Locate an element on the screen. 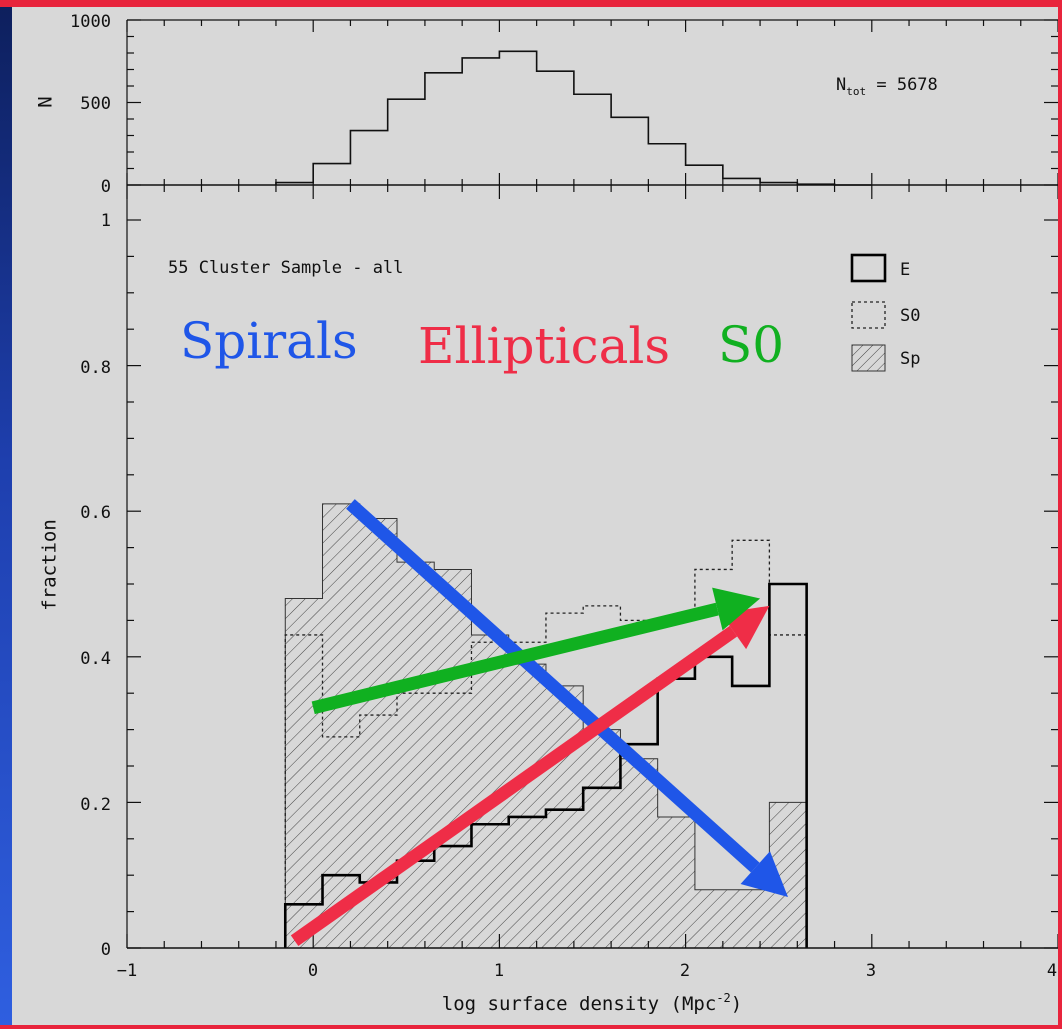  top-border is located at coordinates (531, 3).